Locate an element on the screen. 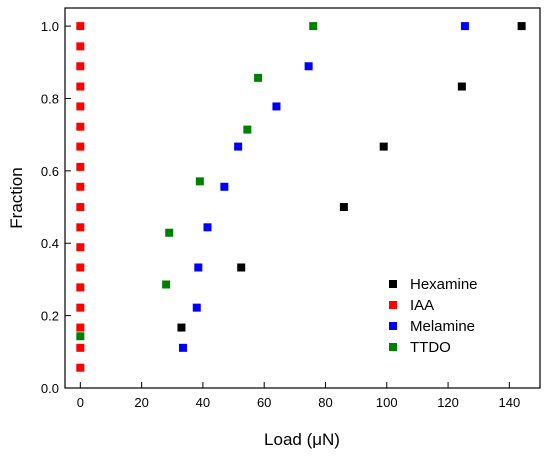 Image resolution: width=550 pixels, height=457 pixels. legend-label-ttdo: TTDO is located at coordinates (430, 347).